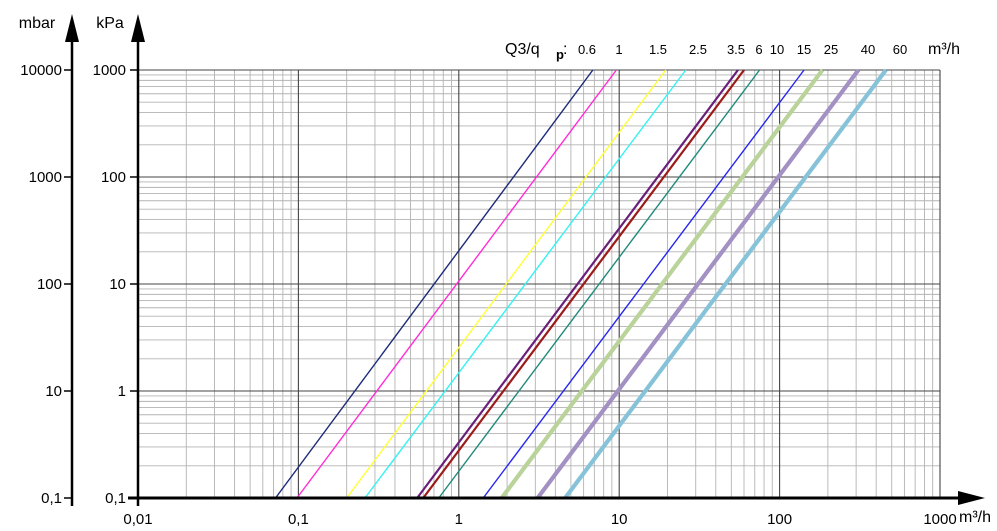  What do you see at coordinates (137, 519) in the screenshot?
I see `x-tick-label: 0,01` at bounding box center [137, 519].